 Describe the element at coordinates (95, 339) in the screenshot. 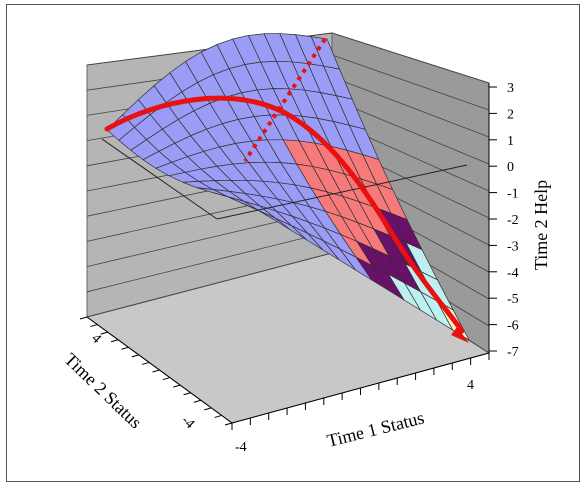

I see `y-tick-max: 4` at that location.